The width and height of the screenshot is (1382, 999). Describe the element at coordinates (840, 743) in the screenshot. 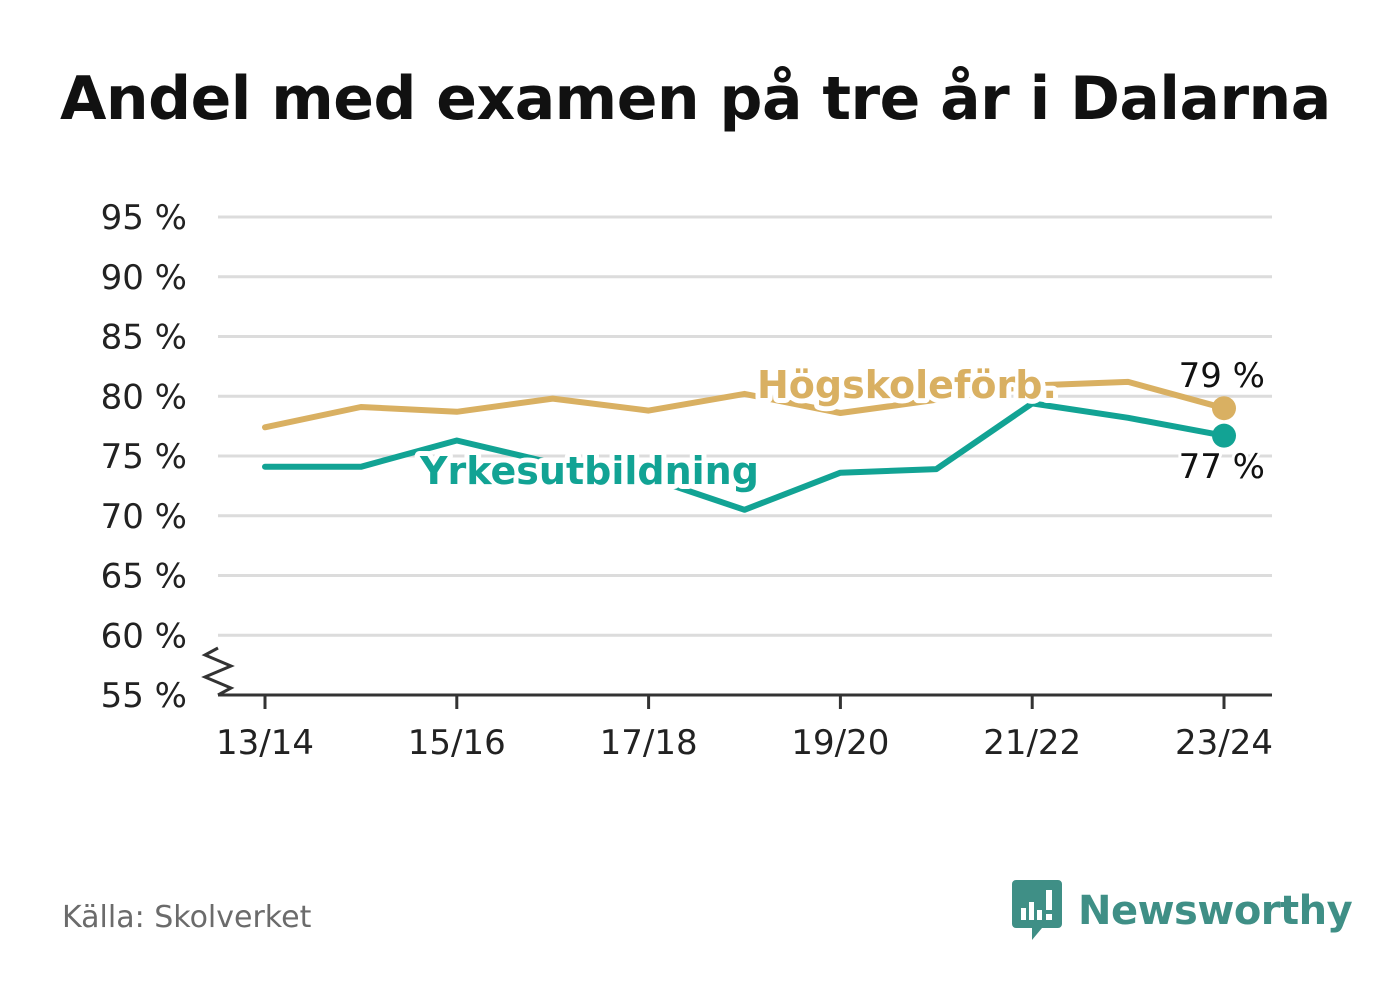

I see `x-tick-label: 19/20` at that location.